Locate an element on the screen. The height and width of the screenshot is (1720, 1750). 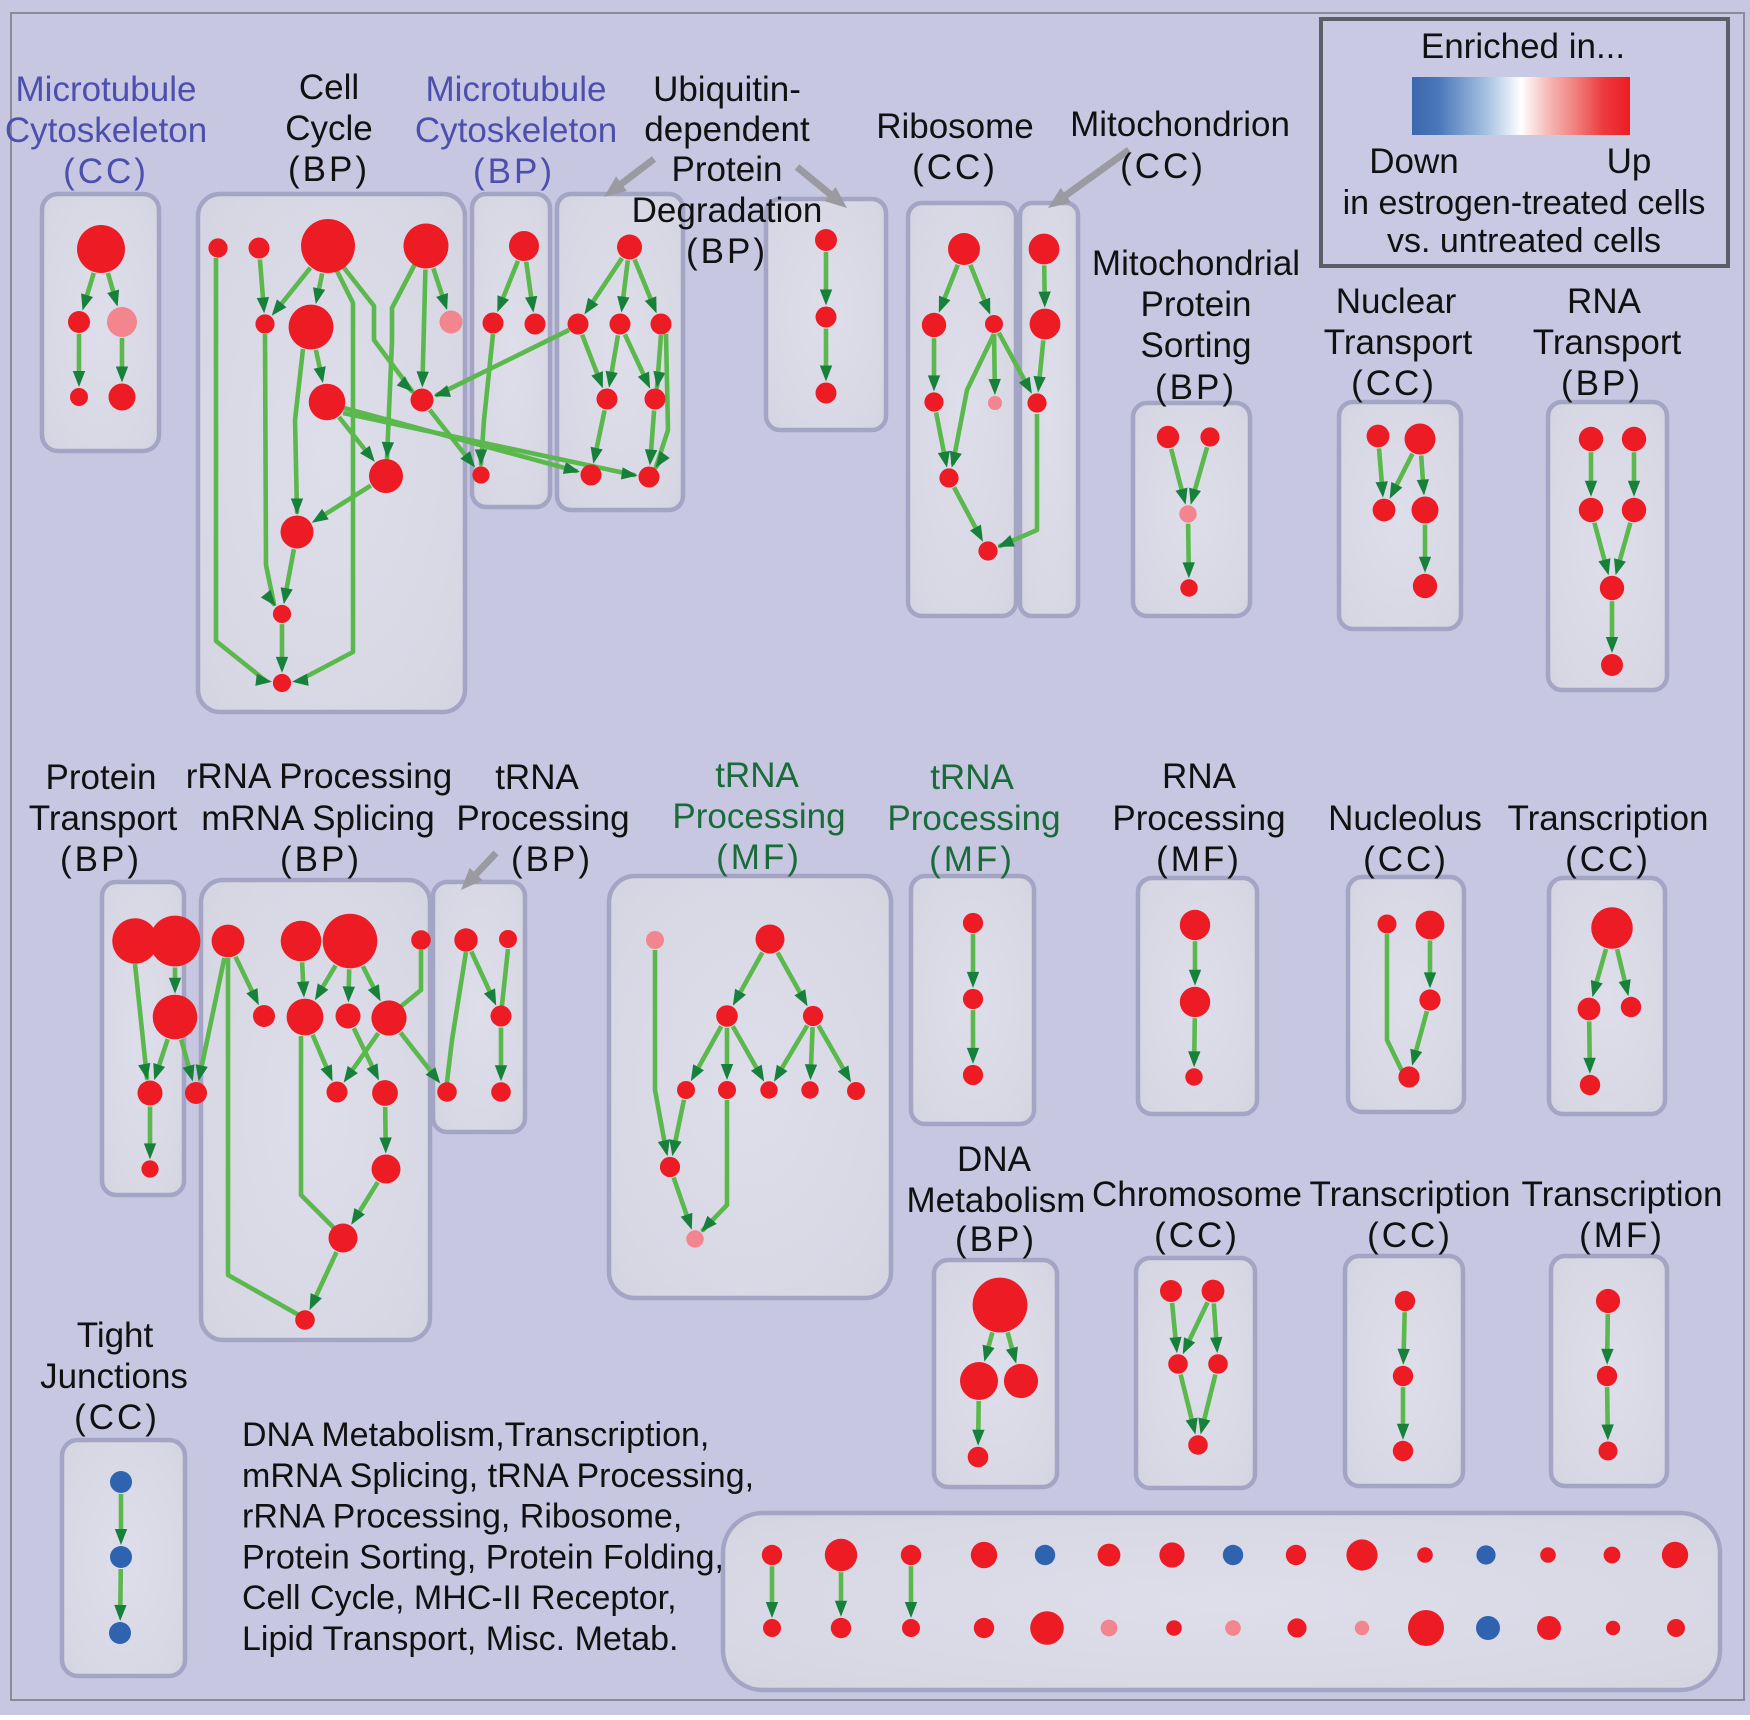
svg-text: DNA is located at coordinates (994, 1159).